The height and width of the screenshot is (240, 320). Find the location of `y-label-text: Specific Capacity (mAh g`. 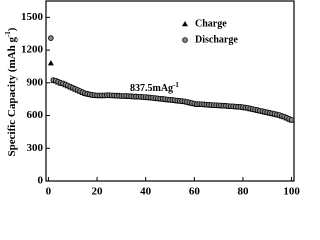

y-label-text: Specific Capacity (mAh g is located at coordinates (12, 97).